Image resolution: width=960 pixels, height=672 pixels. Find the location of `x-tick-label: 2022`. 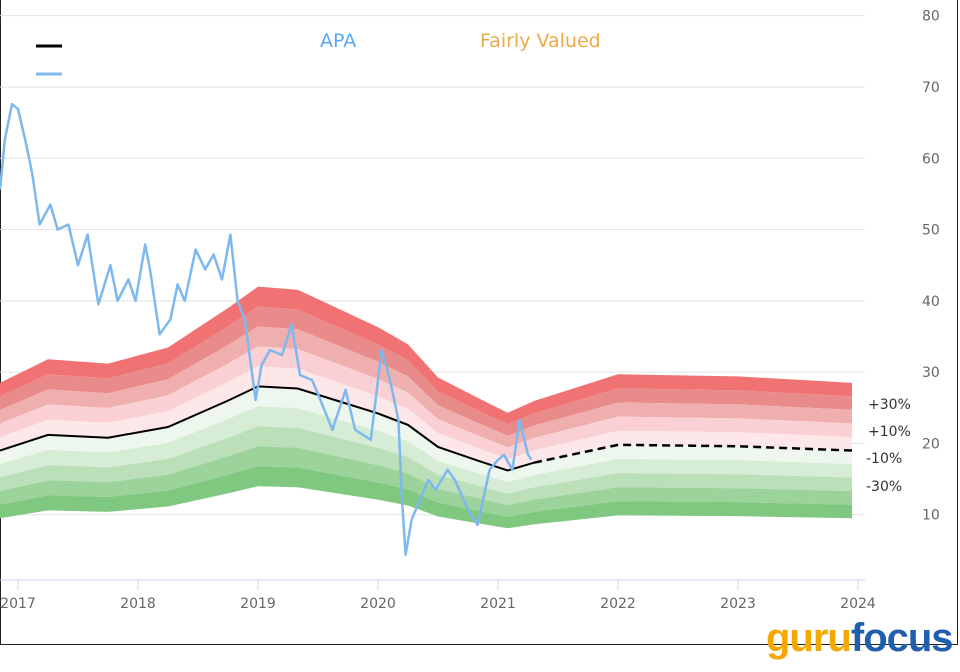

x-tick-label: 2022 is located at coordinates (618, 604).